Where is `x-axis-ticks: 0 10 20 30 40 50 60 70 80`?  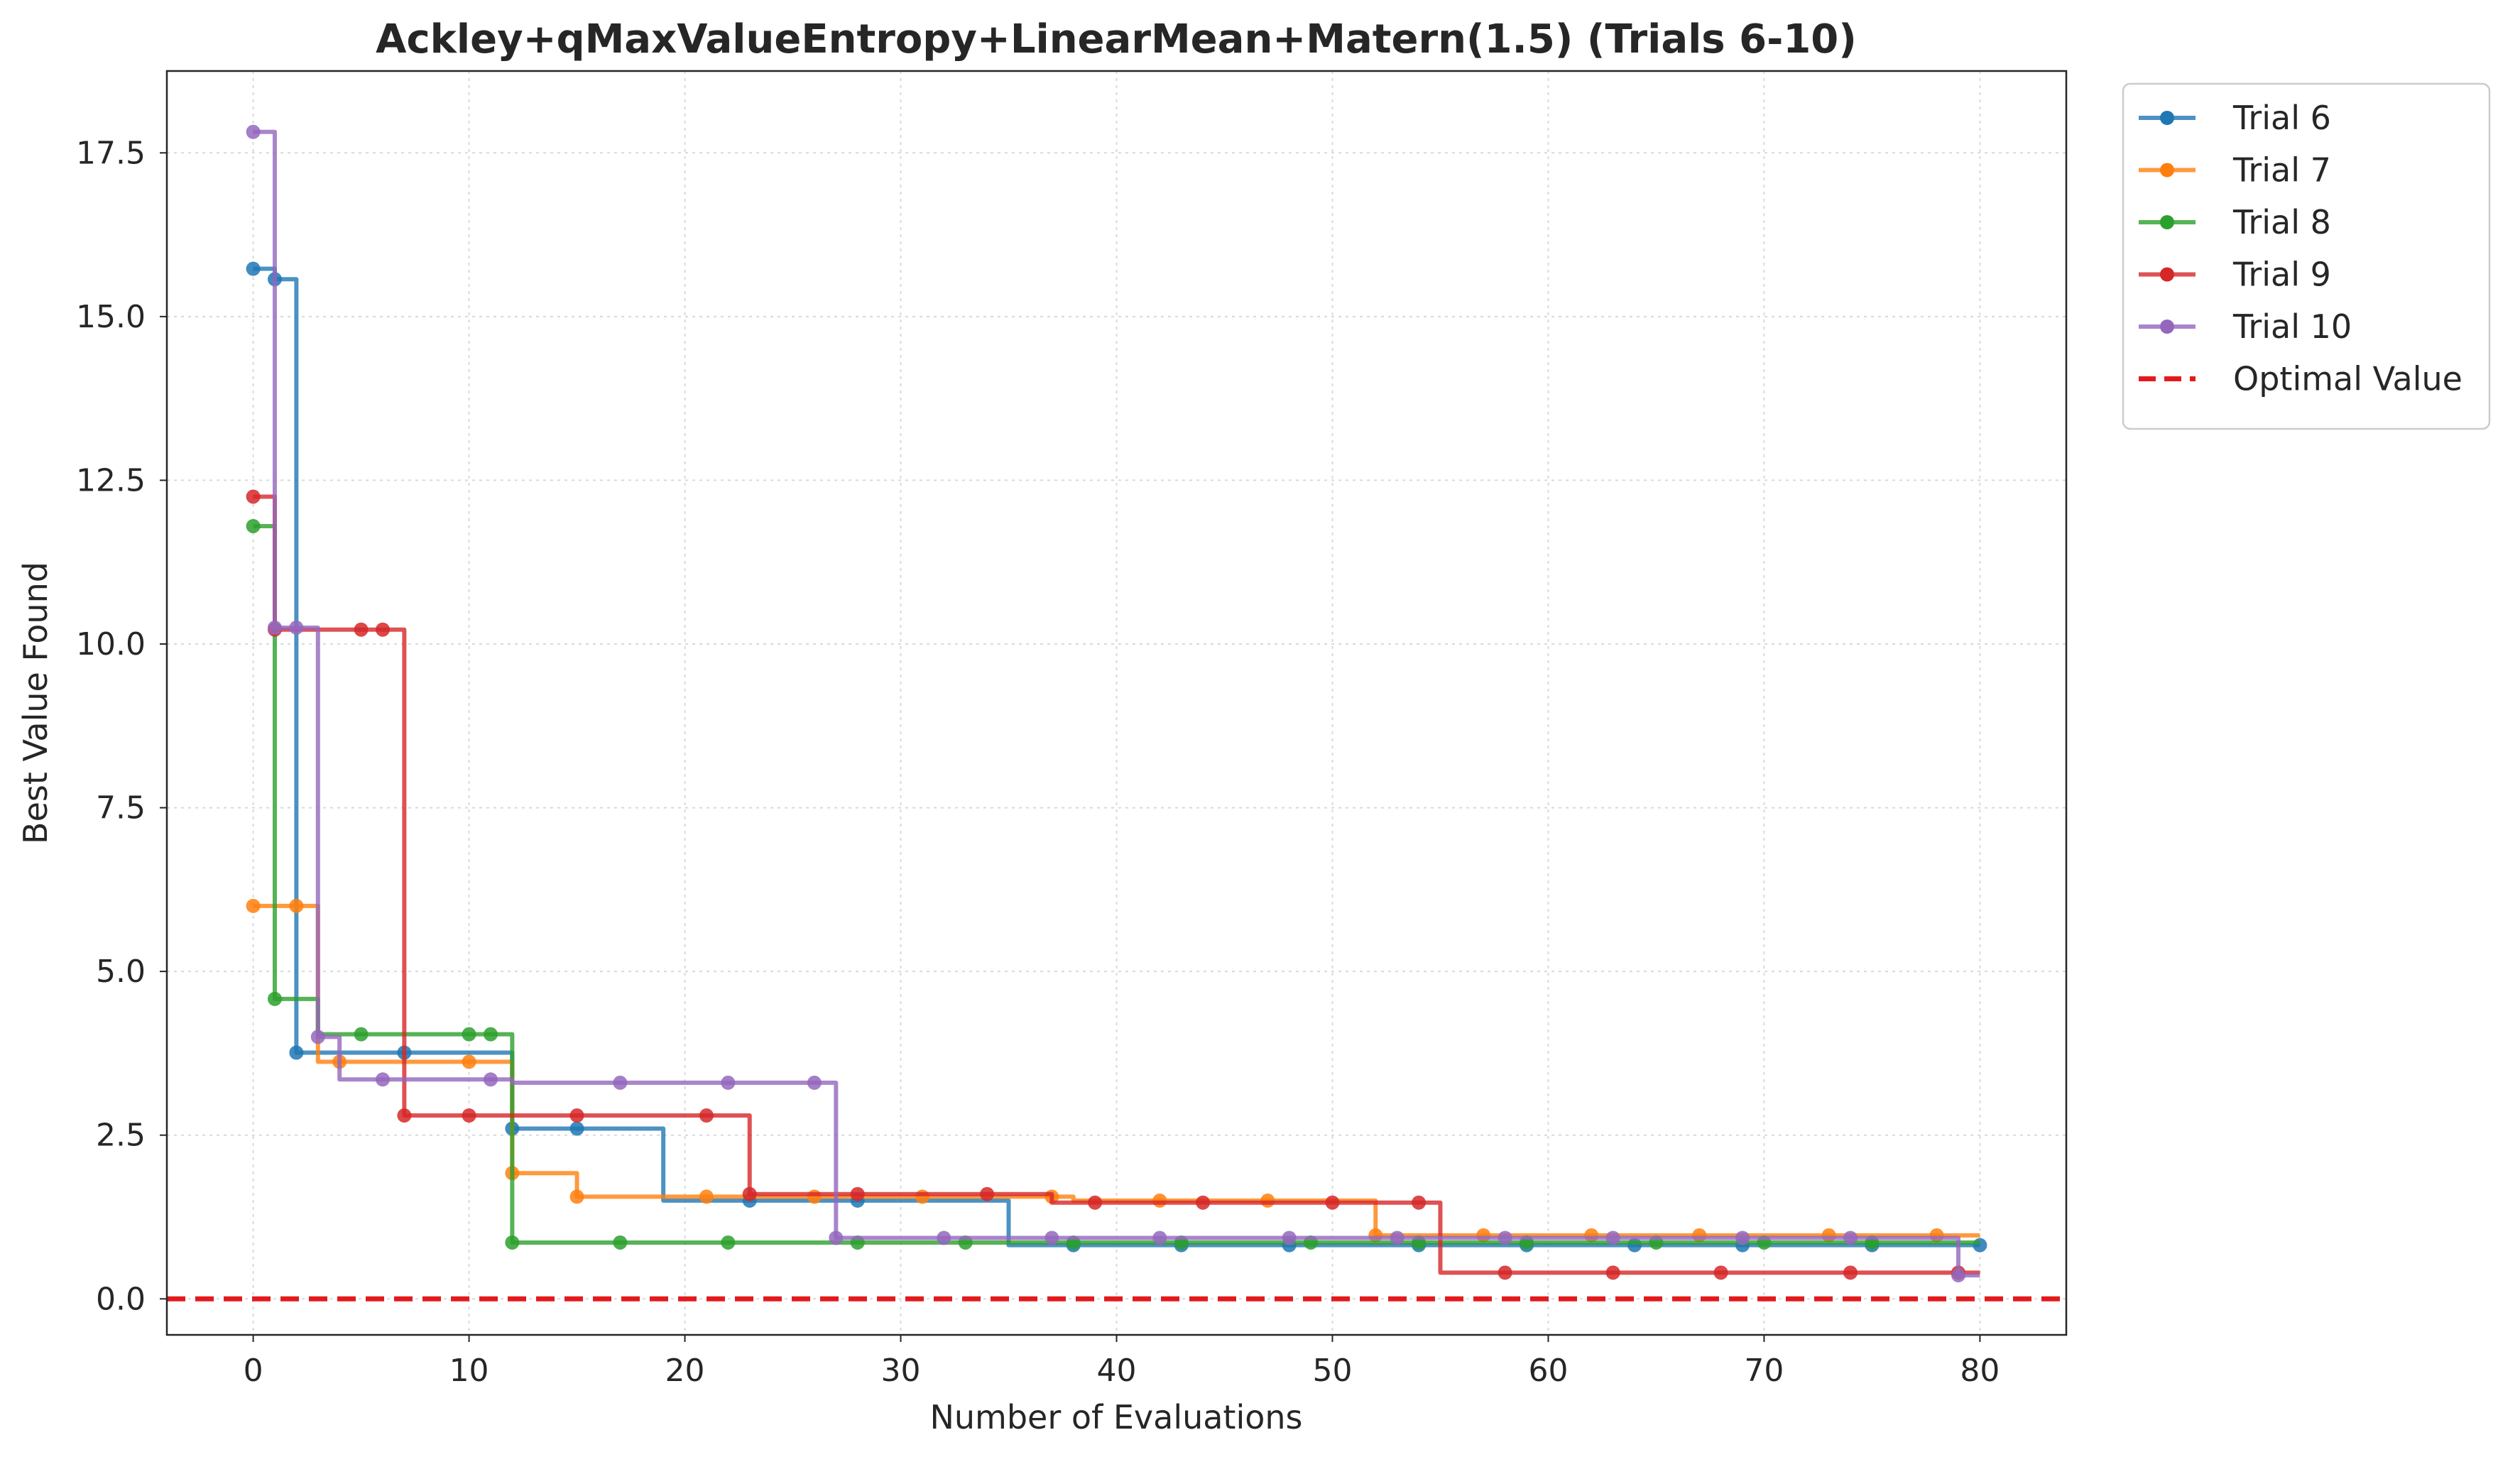 x-axis-ticks: 0 10 20 30 40 50 60 70 80 is located at coordinates (1122, 1362).